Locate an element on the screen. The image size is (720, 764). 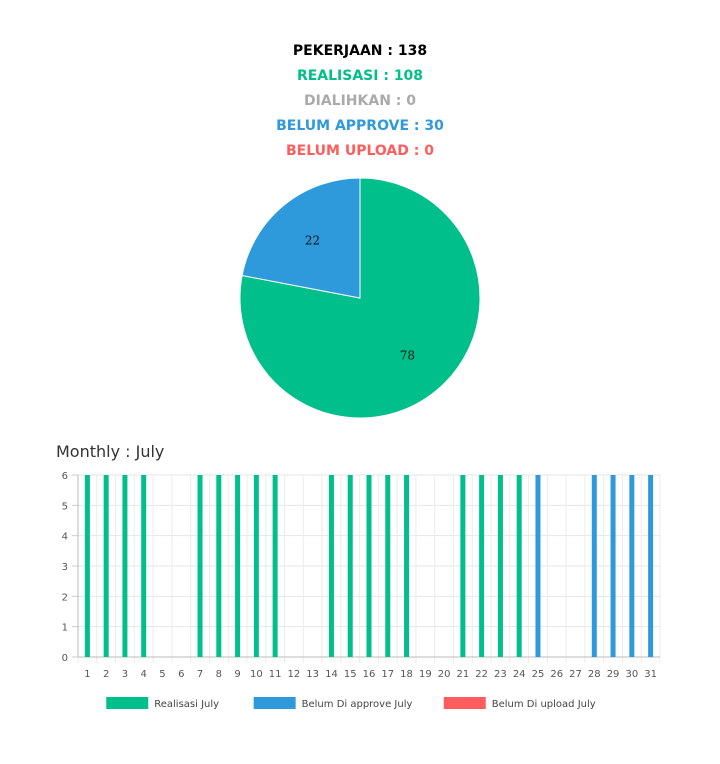
y-tick-label: 6 is located at coordinates (65, 476).